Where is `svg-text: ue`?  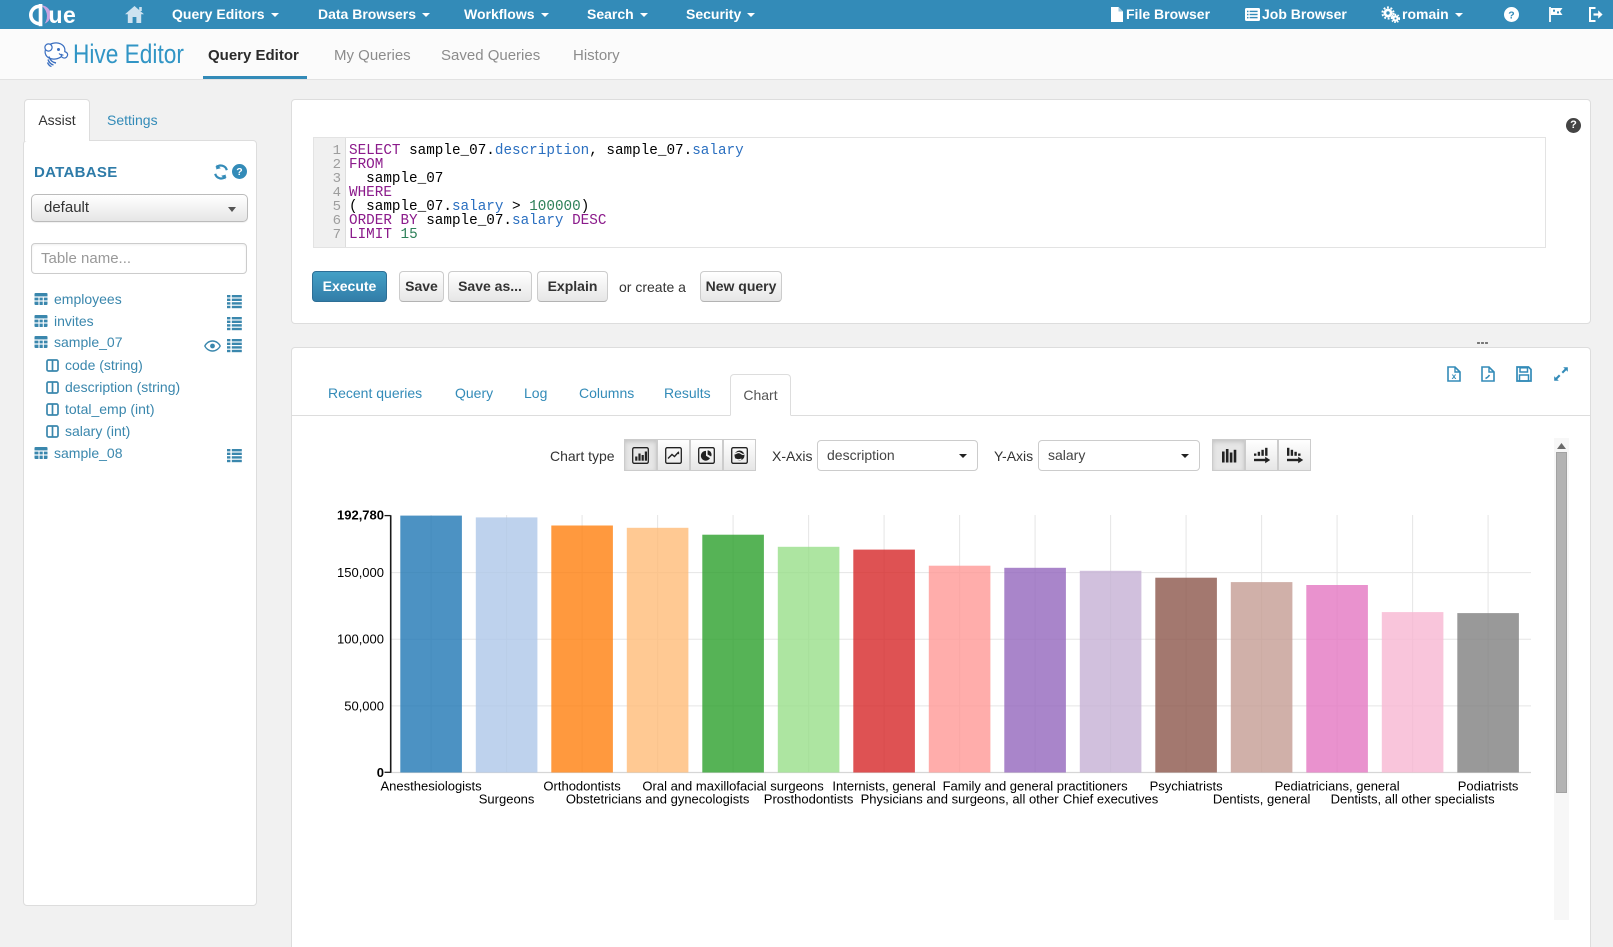 svg-text: ue is located at coordinates (63, 15).